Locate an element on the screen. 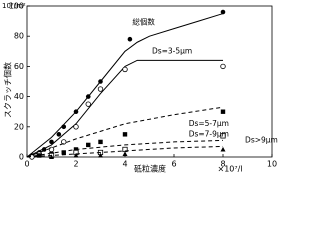  x-axis-label: 砥粒濃度 is located at coordinates (150, 169).